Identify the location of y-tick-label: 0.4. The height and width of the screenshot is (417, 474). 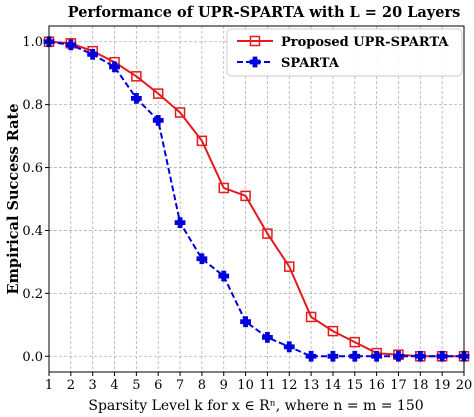
(32, 231).